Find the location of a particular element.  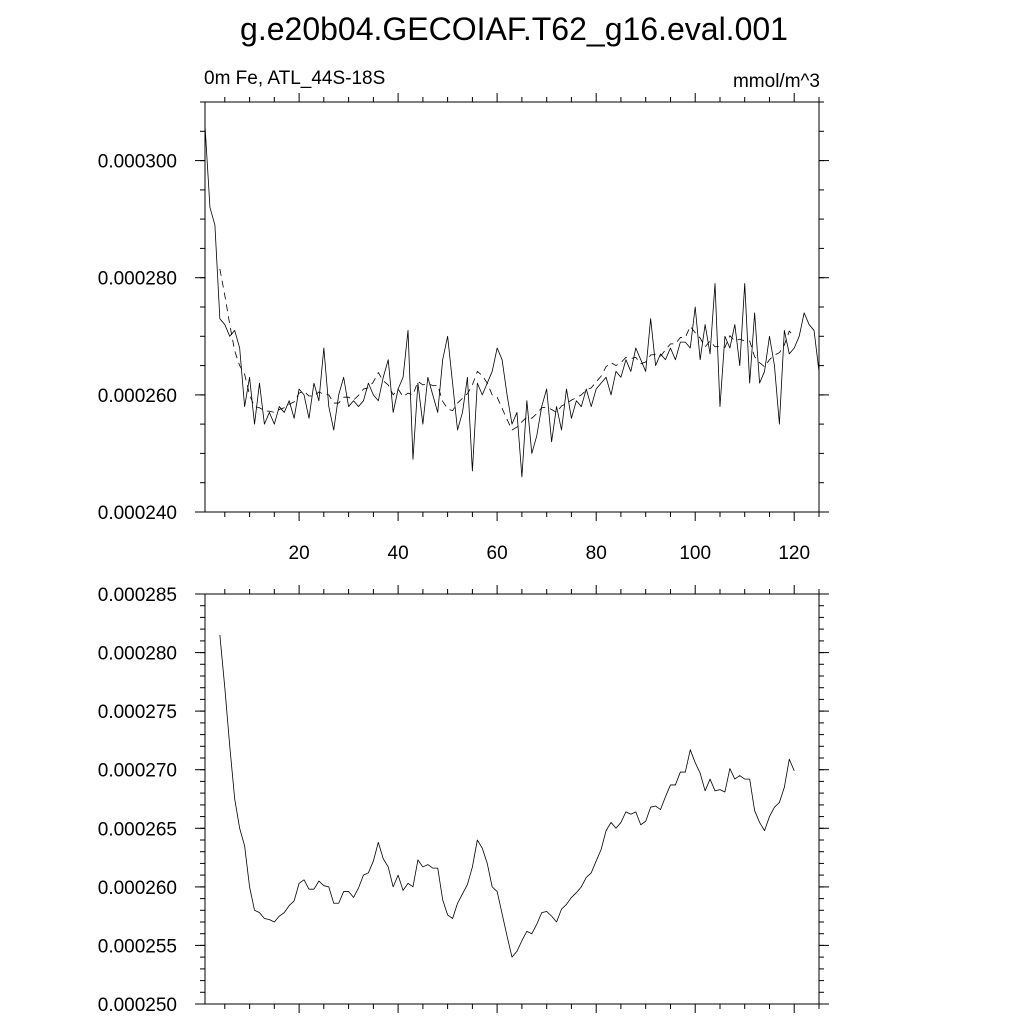

y-tick-label: 0.000285 is located at coordinates (137, 595).